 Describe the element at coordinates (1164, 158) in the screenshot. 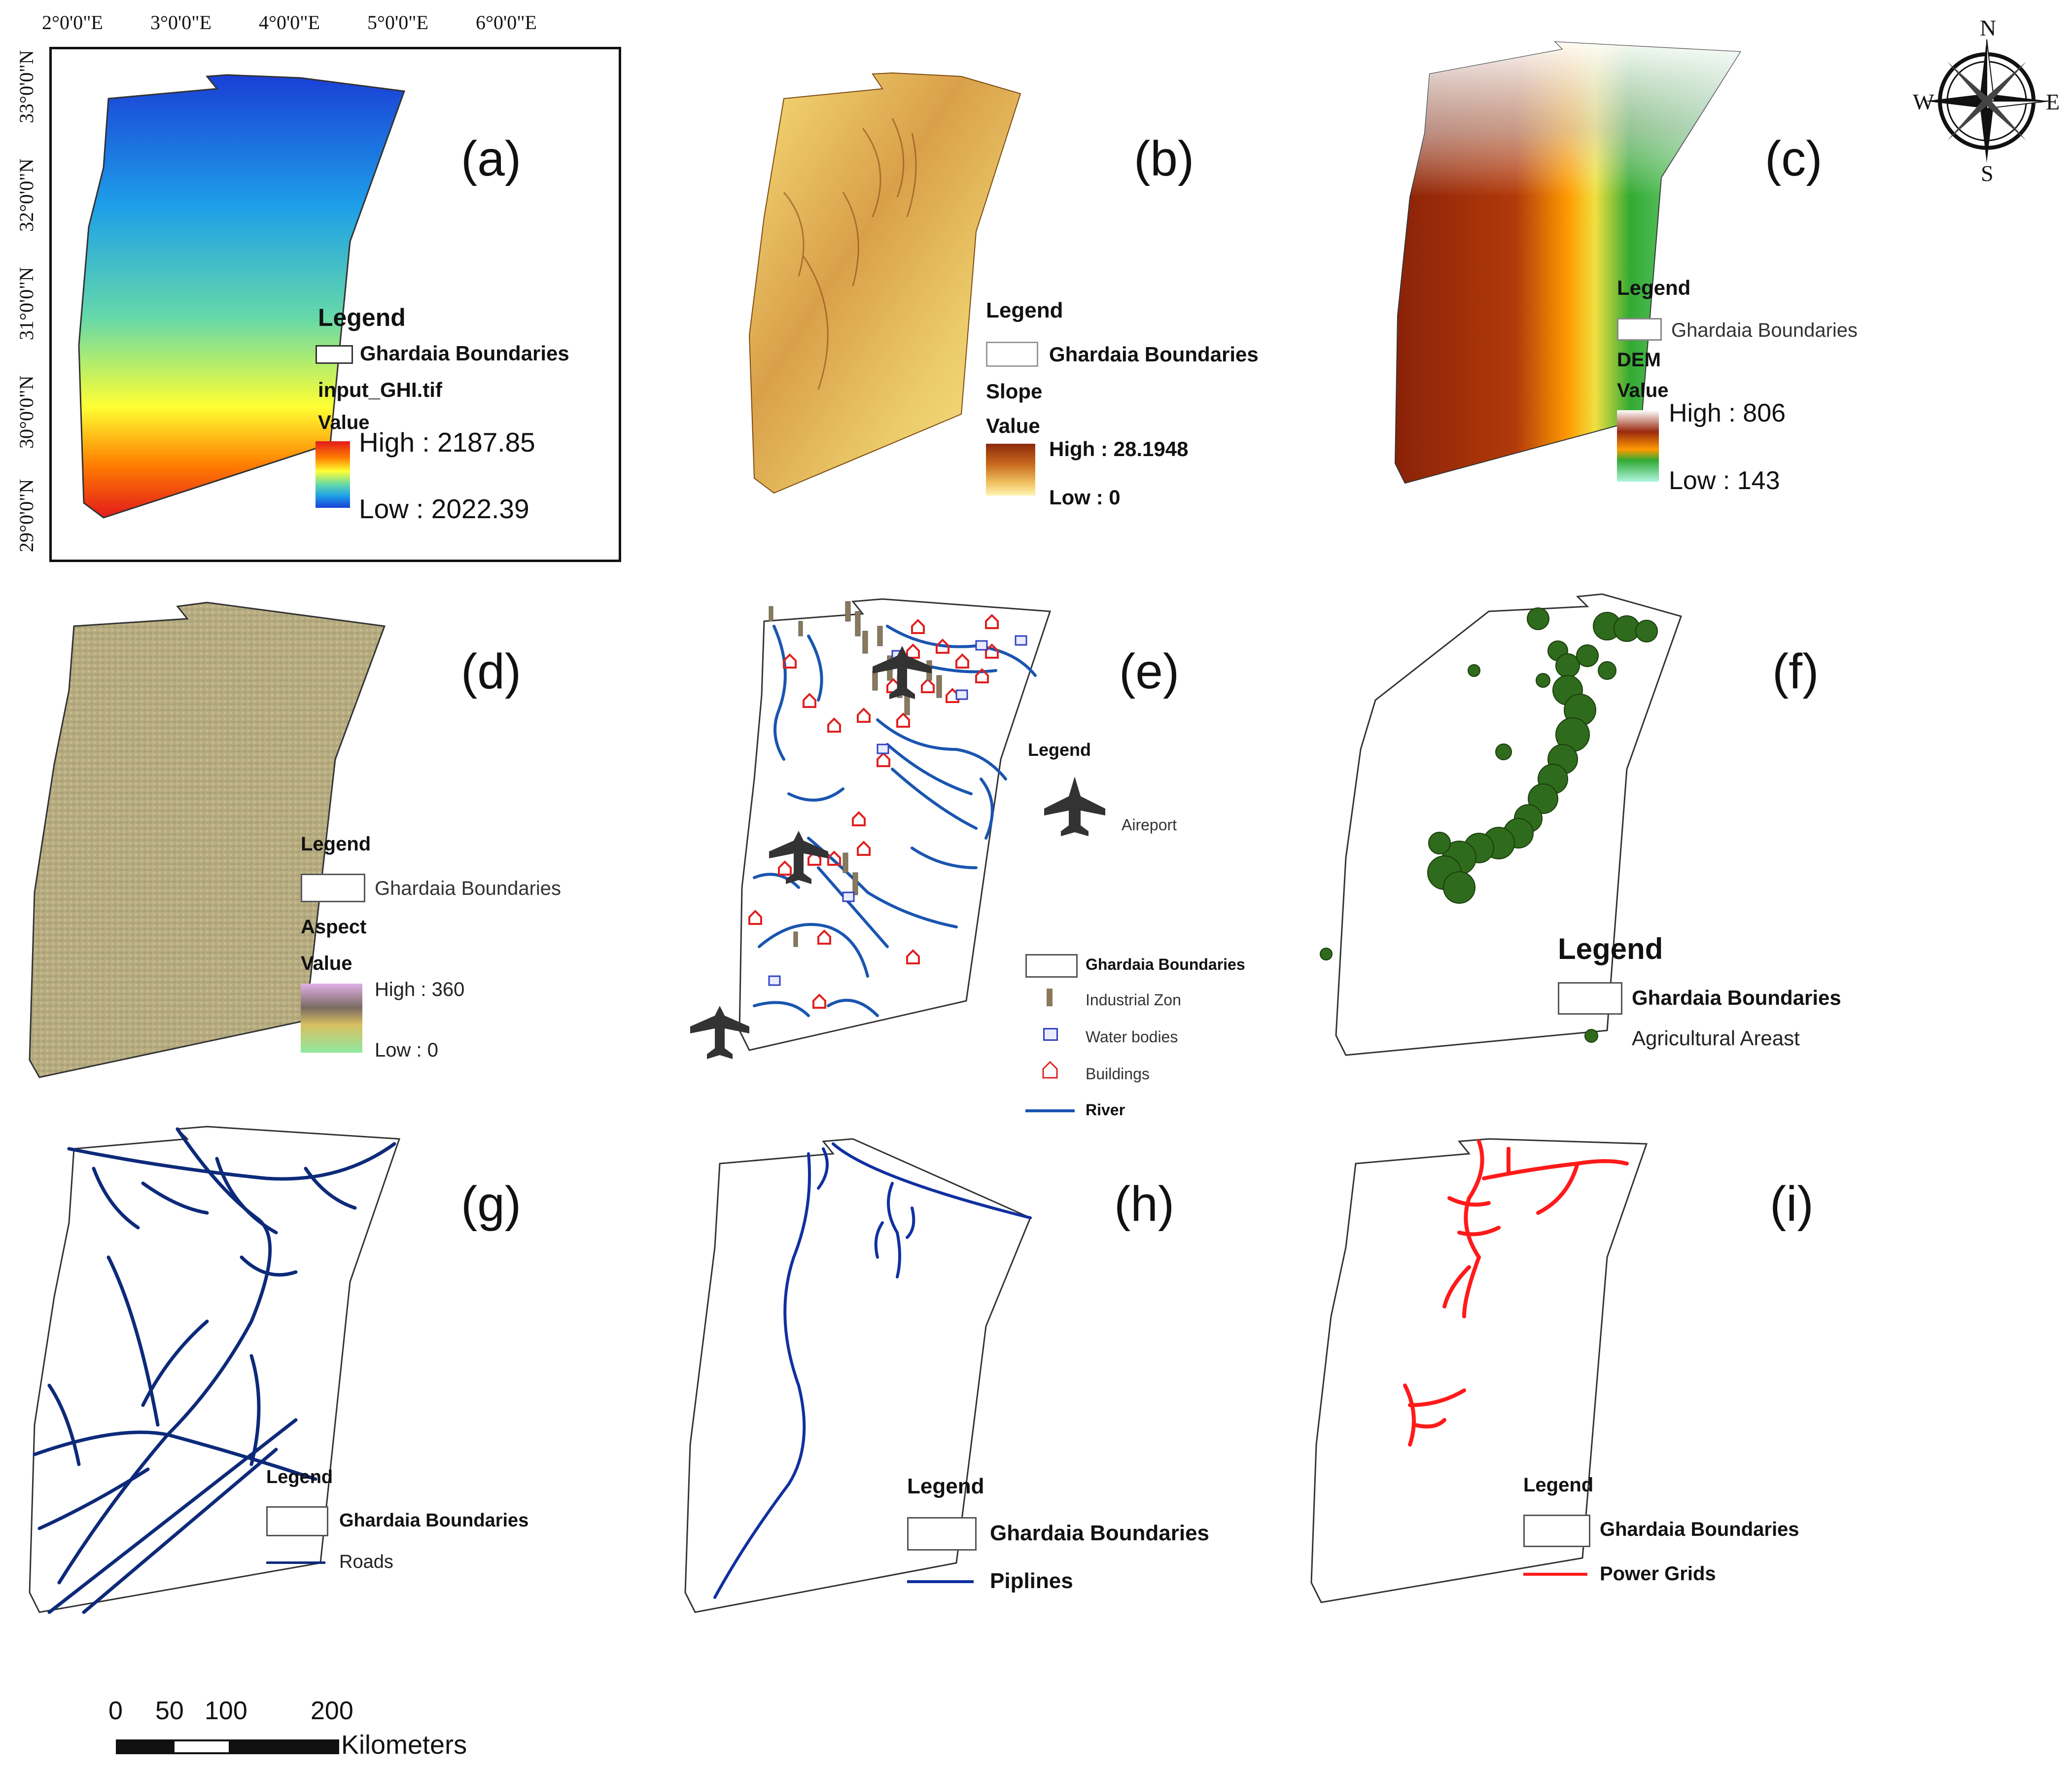

I see `panel-label-b: (b)` at that location.